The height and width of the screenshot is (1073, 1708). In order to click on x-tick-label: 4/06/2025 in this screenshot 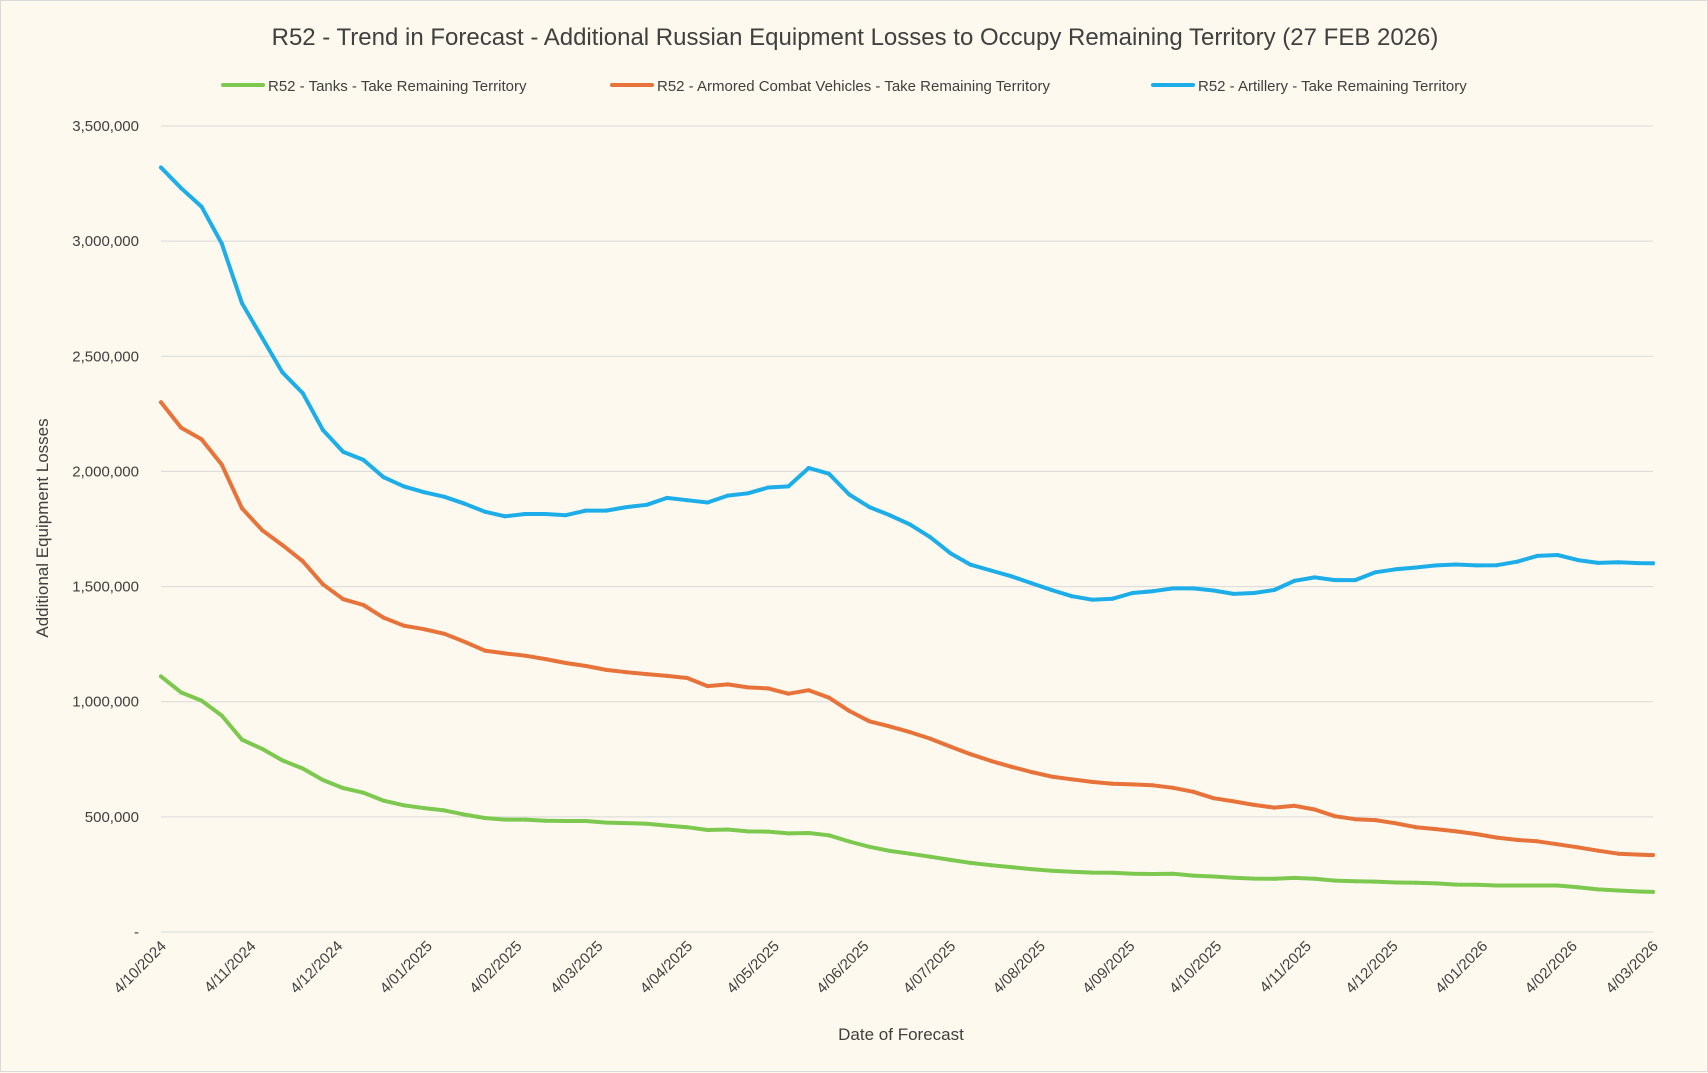, I will do `click(842, 967)`.